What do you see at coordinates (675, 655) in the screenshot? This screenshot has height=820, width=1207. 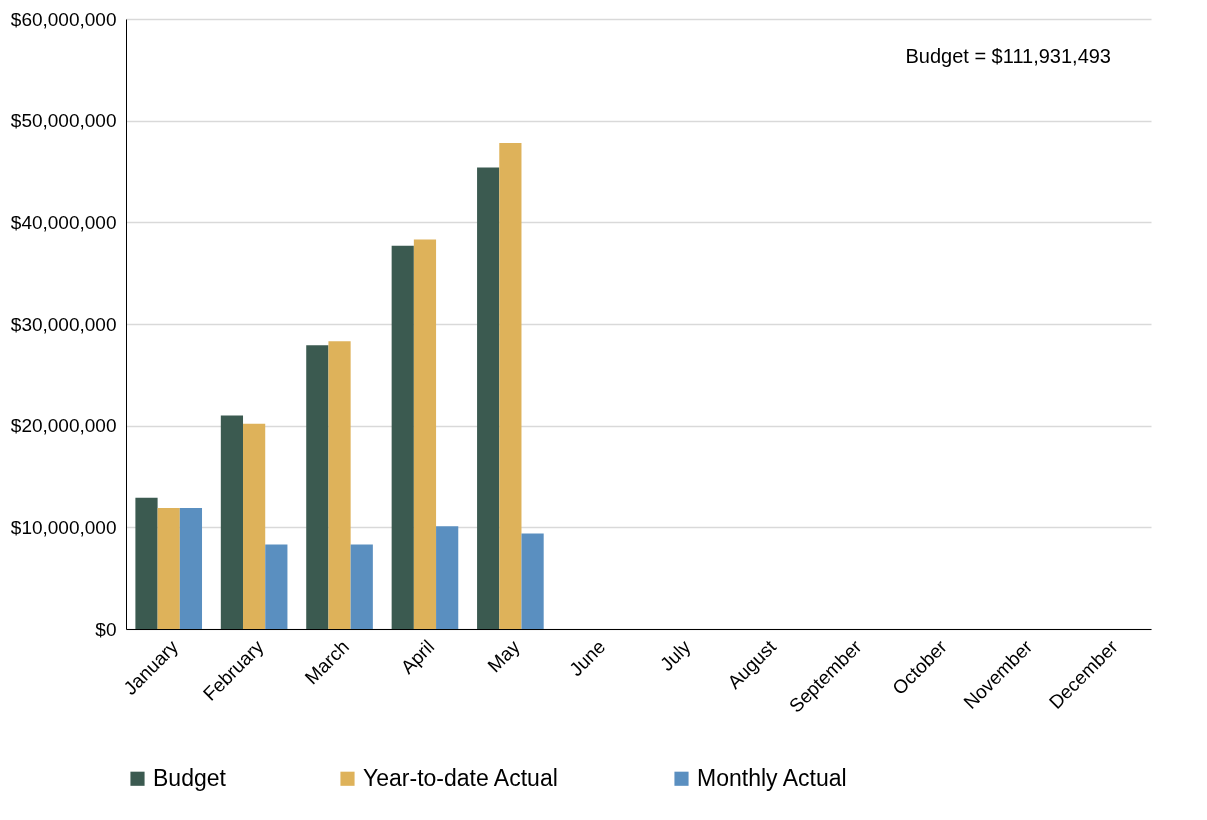 I see `x-tick-label: July` at bounding box center [675, 655].